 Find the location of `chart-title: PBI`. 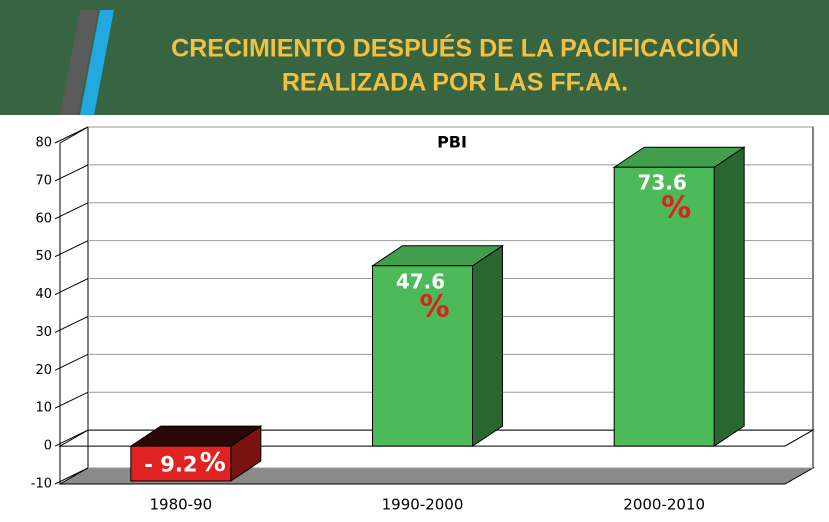

chart-title: PBI is located at coordinates (452, 142).